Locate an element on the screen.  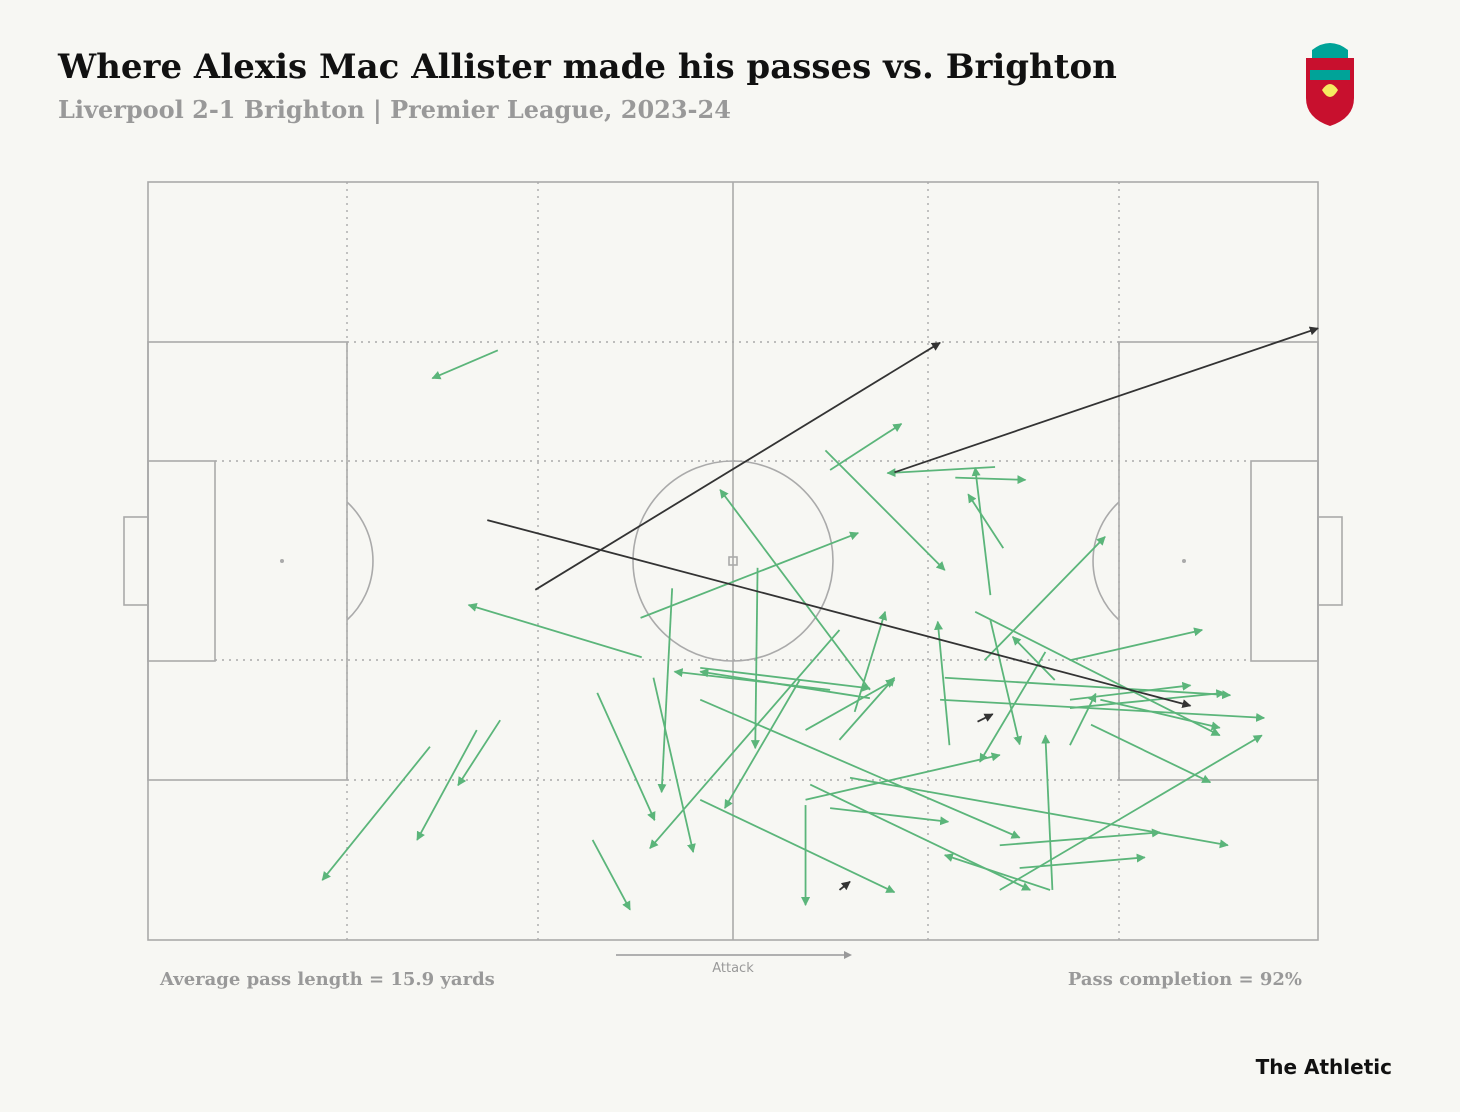
club-crest is located at coordinates (1330, 84).